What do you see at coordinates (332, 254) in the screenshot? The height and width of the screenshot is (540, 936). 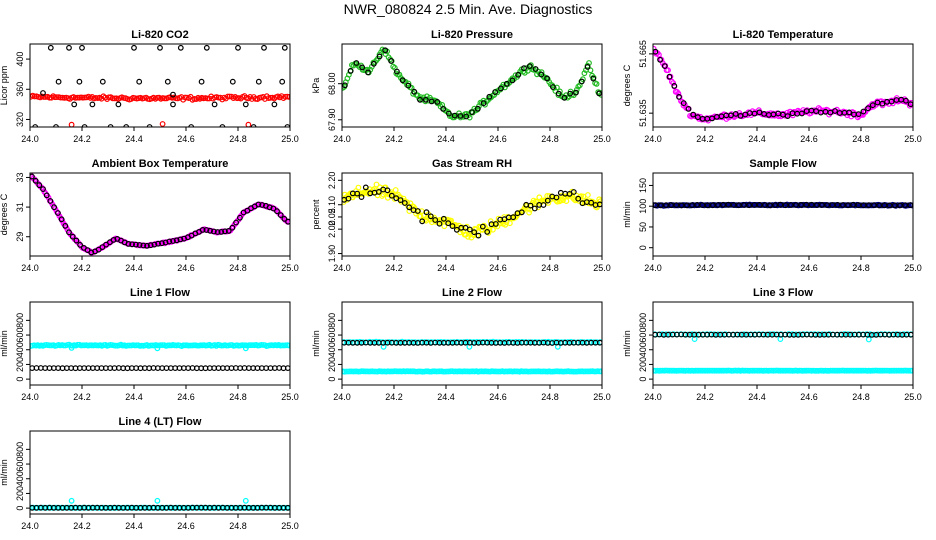 I see `y-tick-label-rh-0: 1.90` at bounding box center [332, 254].